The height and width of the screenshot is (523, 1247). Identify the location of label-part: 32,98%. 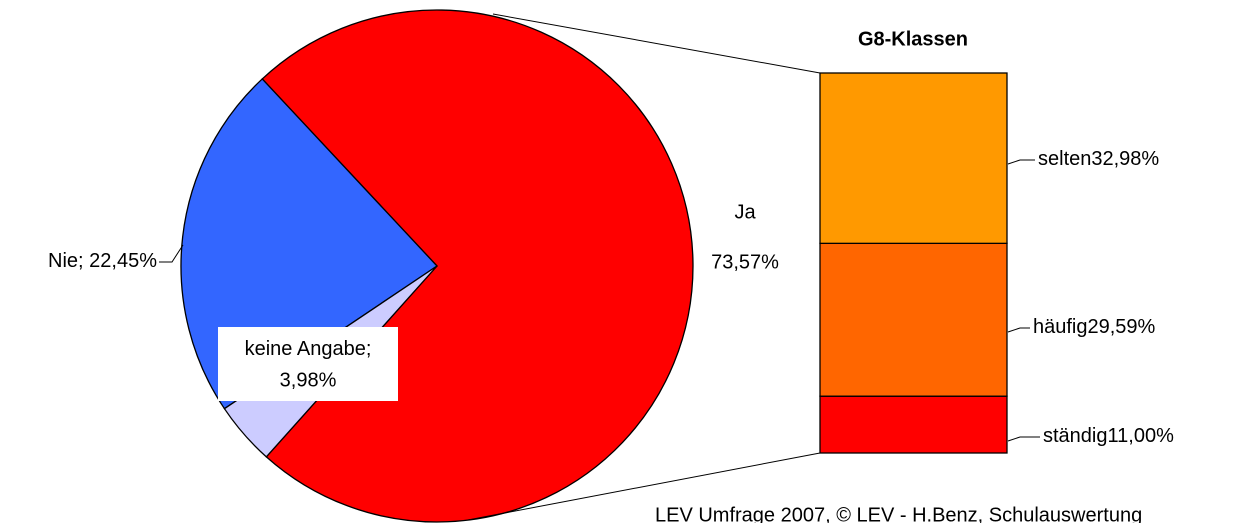
(1125, 159).